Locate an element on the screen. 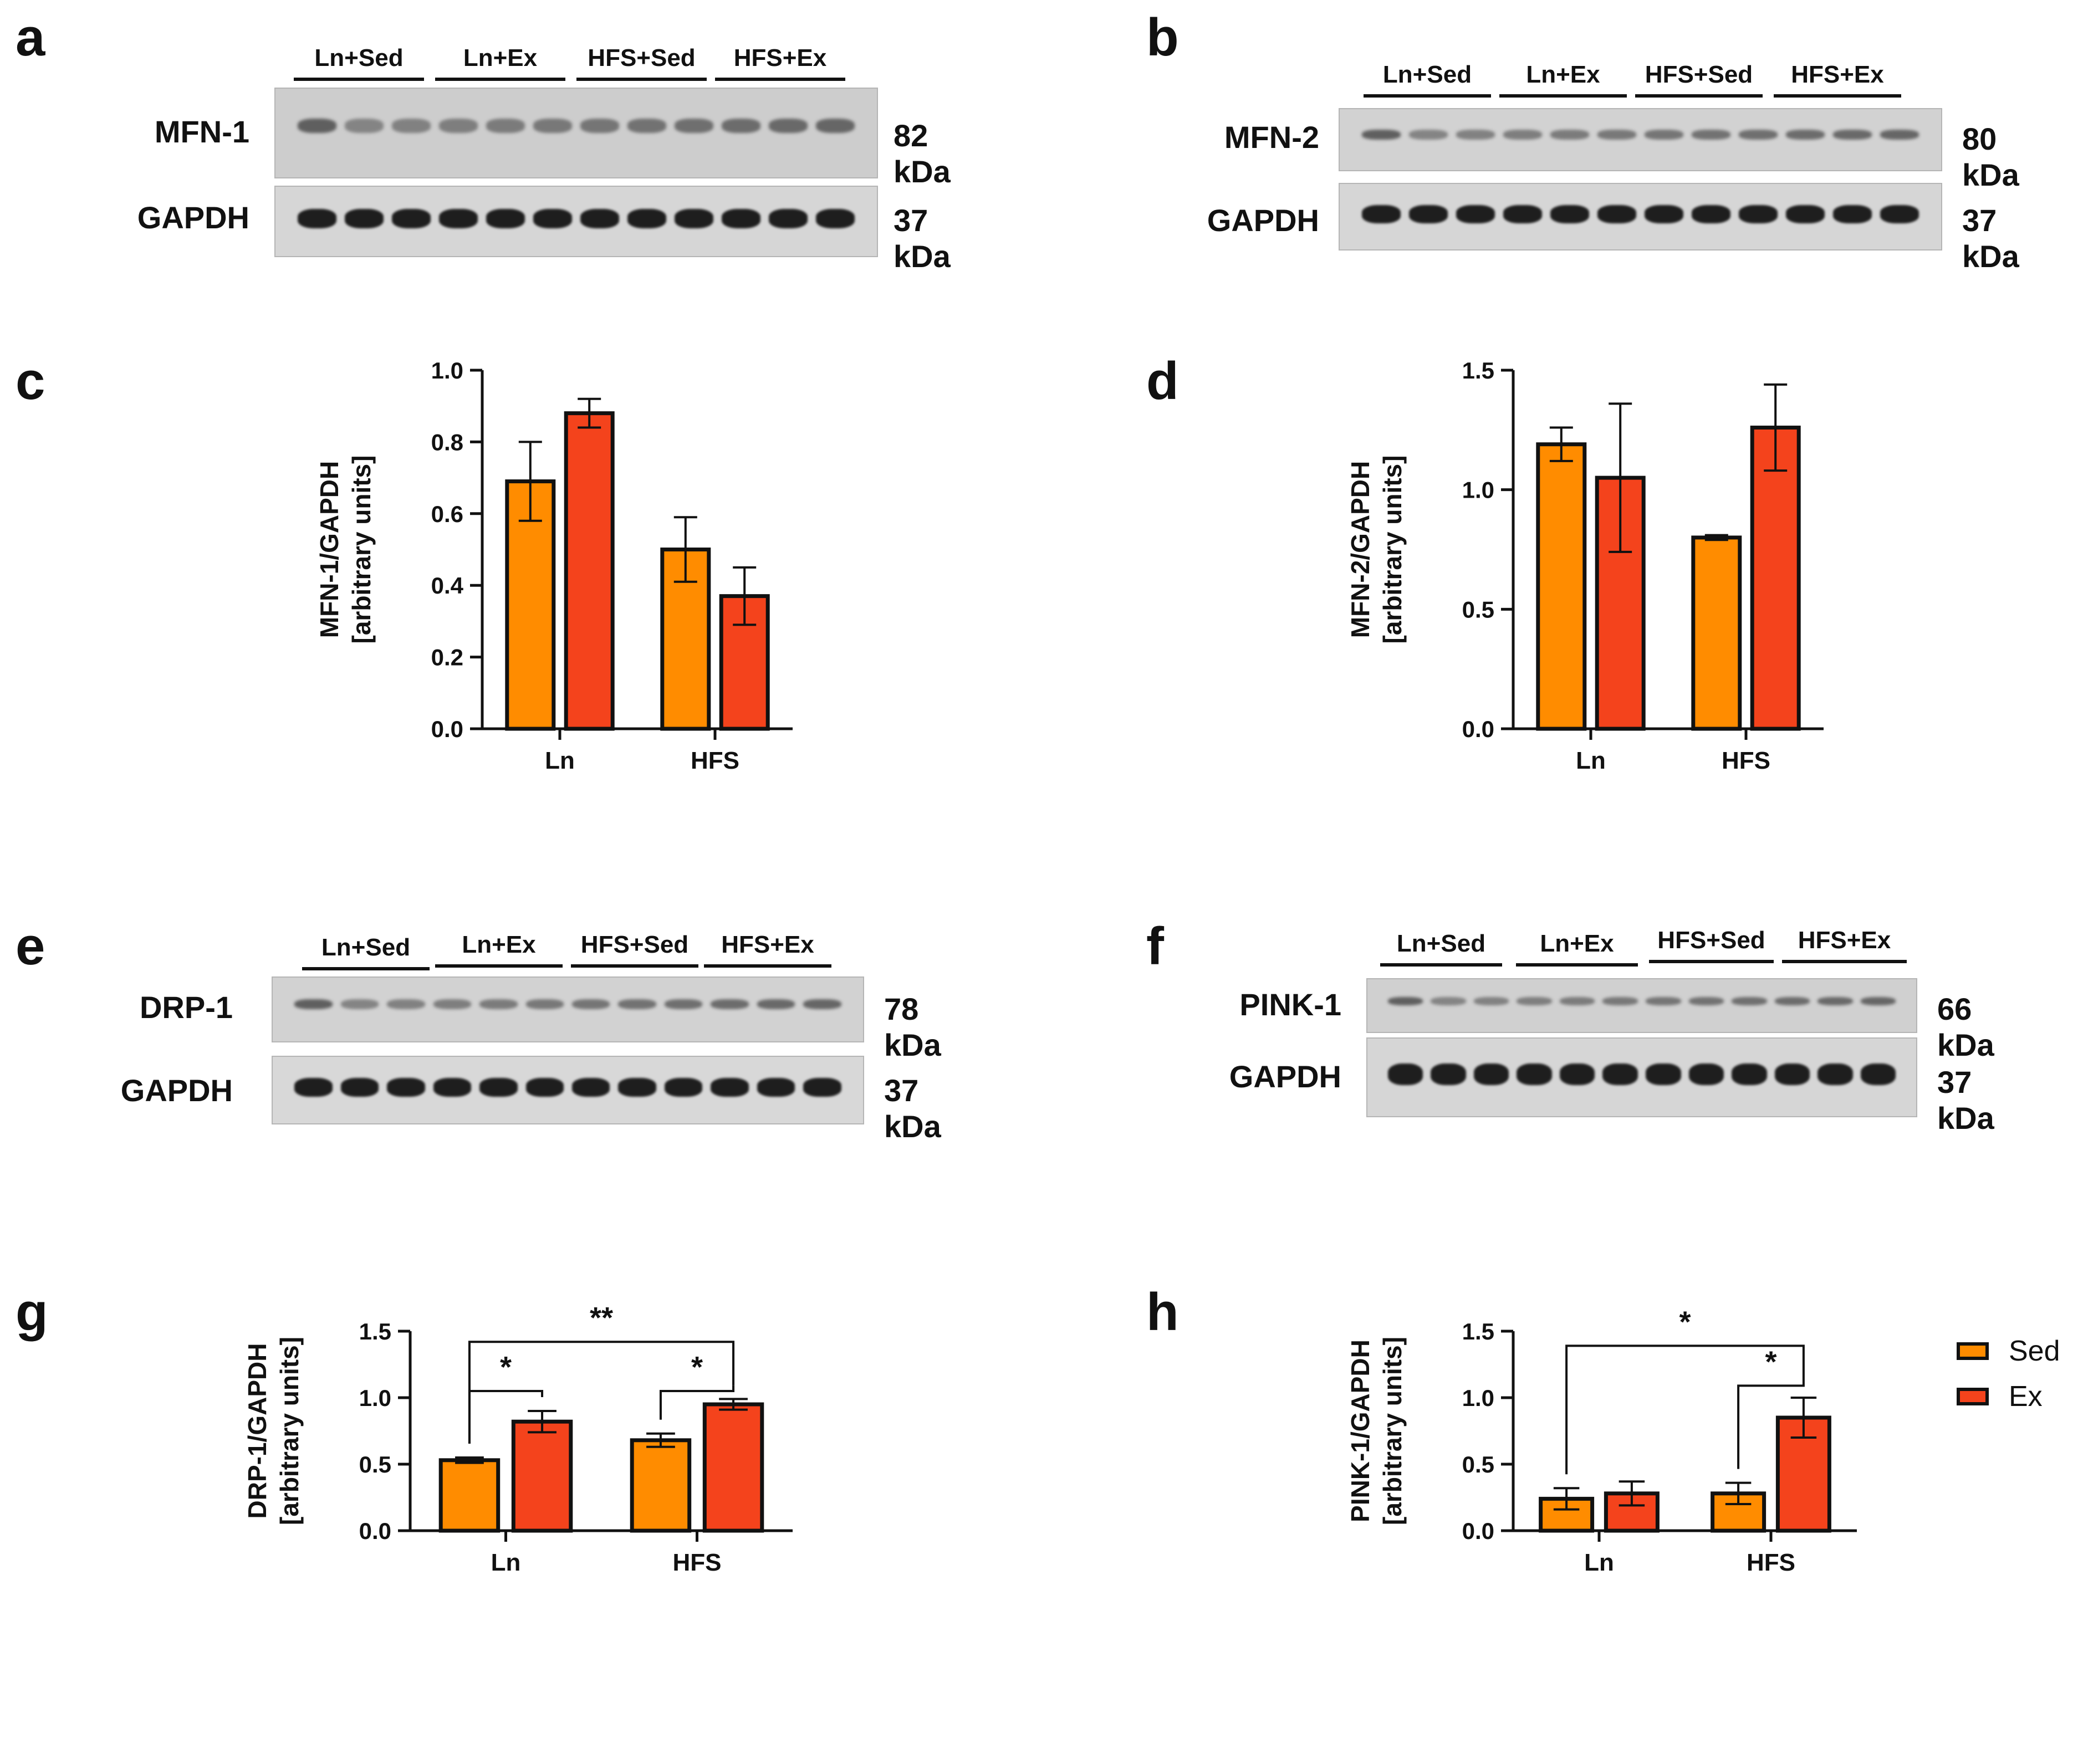  protein-label: PINK-1 is located at coordinates (1290, 1004).